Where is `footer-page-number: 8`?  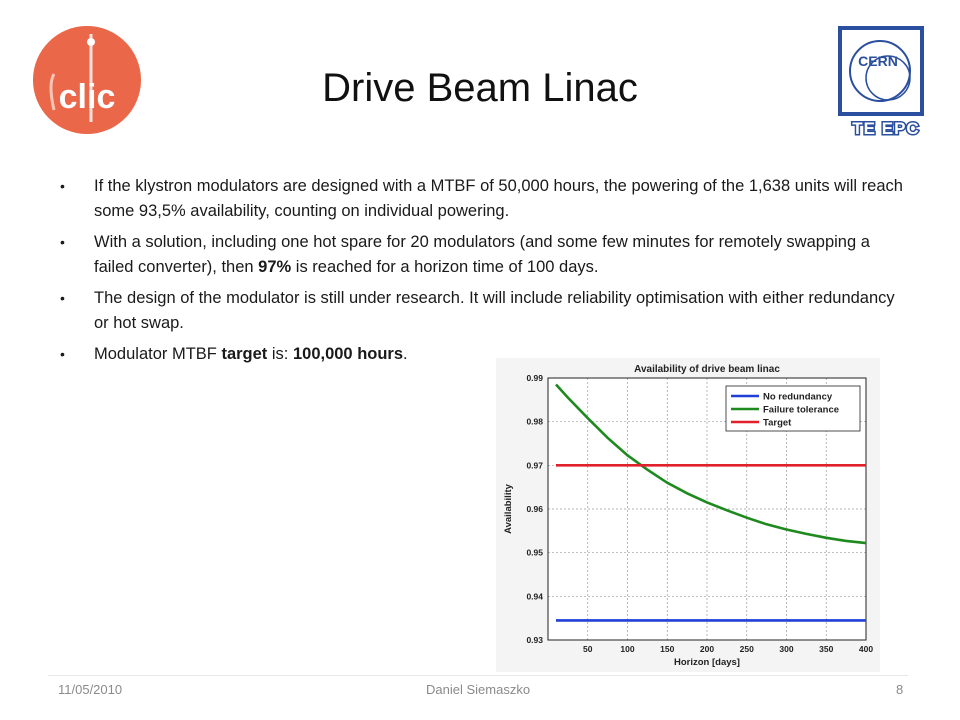 footer-page-number: 8 is located at coordinates (900, 689).